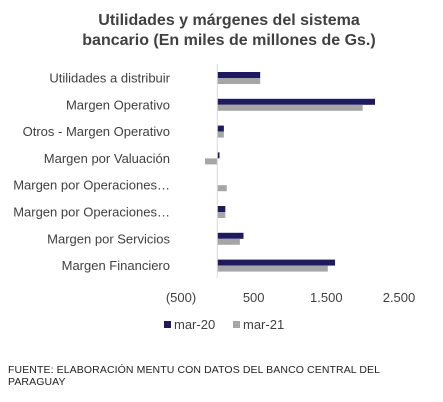  Describe the element at coordinates (254, 297) in the screenshot. I see `x-tick-label: 500` at that location.